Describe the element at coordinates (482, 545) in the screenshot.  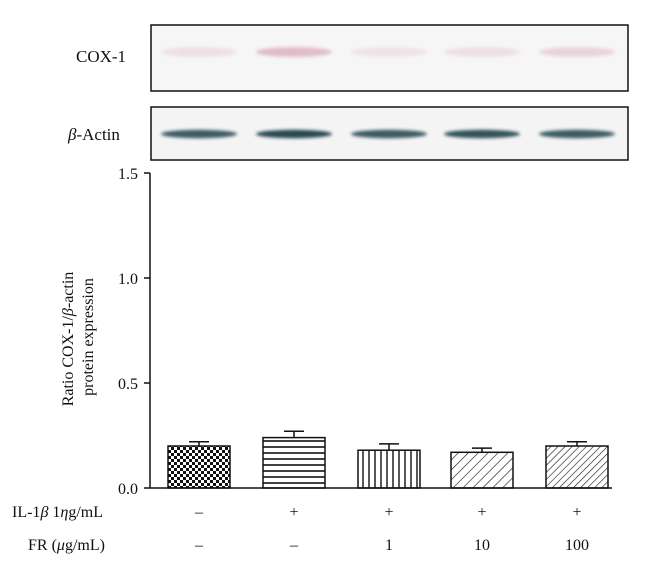
I see `condition-value: 10` at that location.